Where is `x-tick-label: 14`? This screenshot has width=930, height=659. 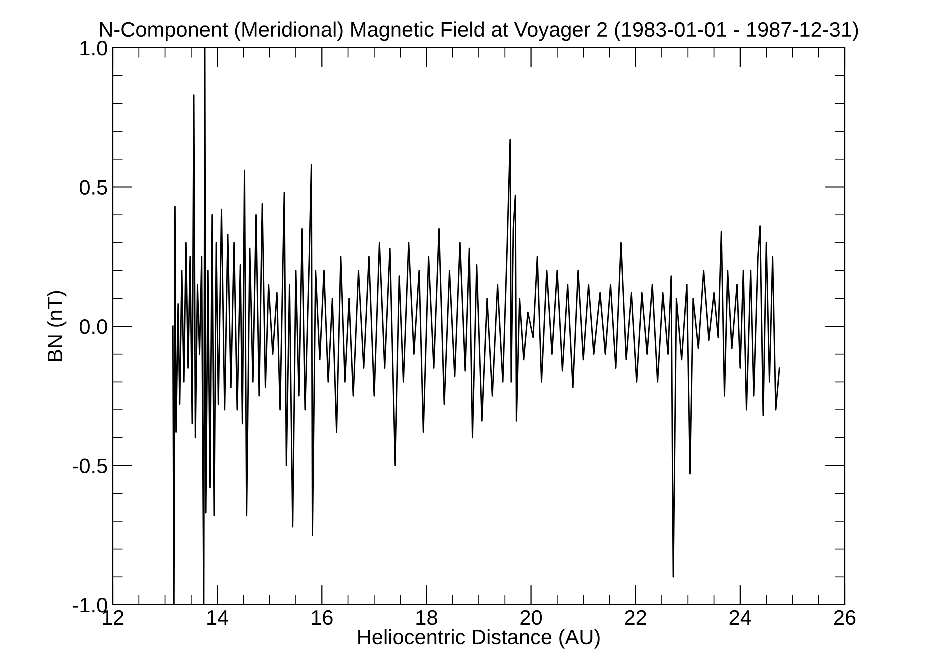 x-tick-label: 14 is located at coordinates (218, 617).